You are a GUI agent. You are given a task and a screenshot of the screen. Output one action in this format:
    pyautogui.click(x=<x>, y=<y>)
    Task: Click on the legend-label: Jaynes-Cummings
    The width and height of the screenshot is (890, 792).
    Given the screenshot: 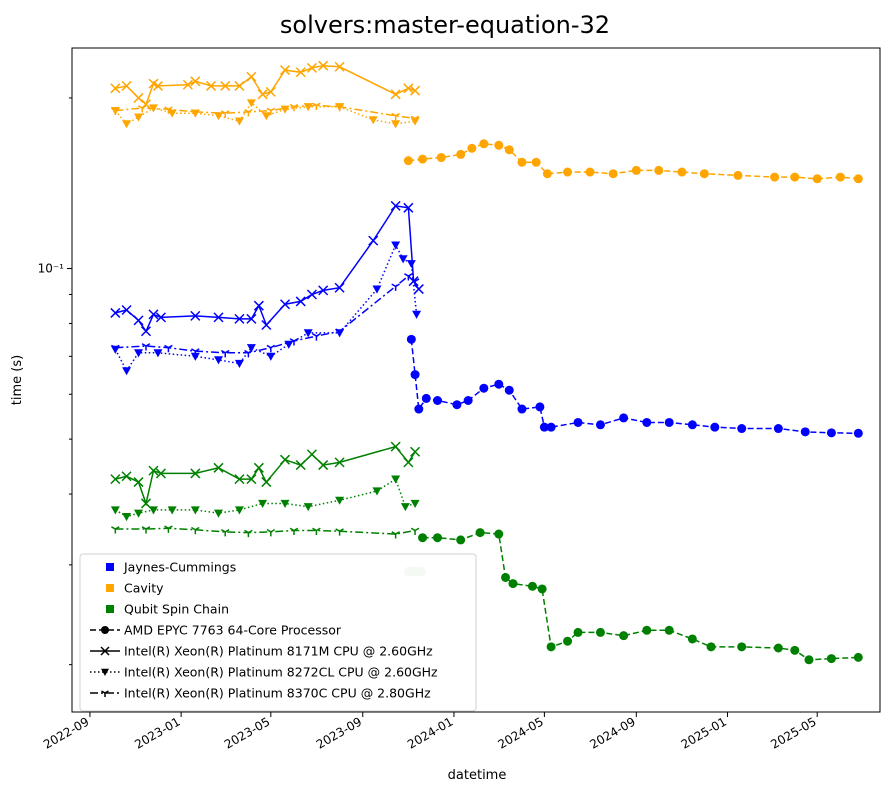 What is the action you would take?
    pyautogui.click(x=179, y=567)
    